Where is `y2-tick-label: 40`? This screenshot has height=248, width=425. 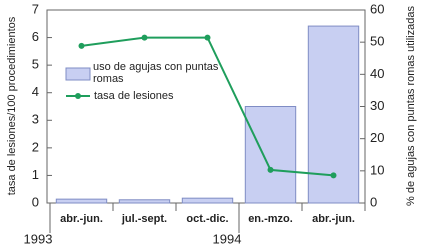 y2-tick-label: 40 is located at coordinates (377, 73).